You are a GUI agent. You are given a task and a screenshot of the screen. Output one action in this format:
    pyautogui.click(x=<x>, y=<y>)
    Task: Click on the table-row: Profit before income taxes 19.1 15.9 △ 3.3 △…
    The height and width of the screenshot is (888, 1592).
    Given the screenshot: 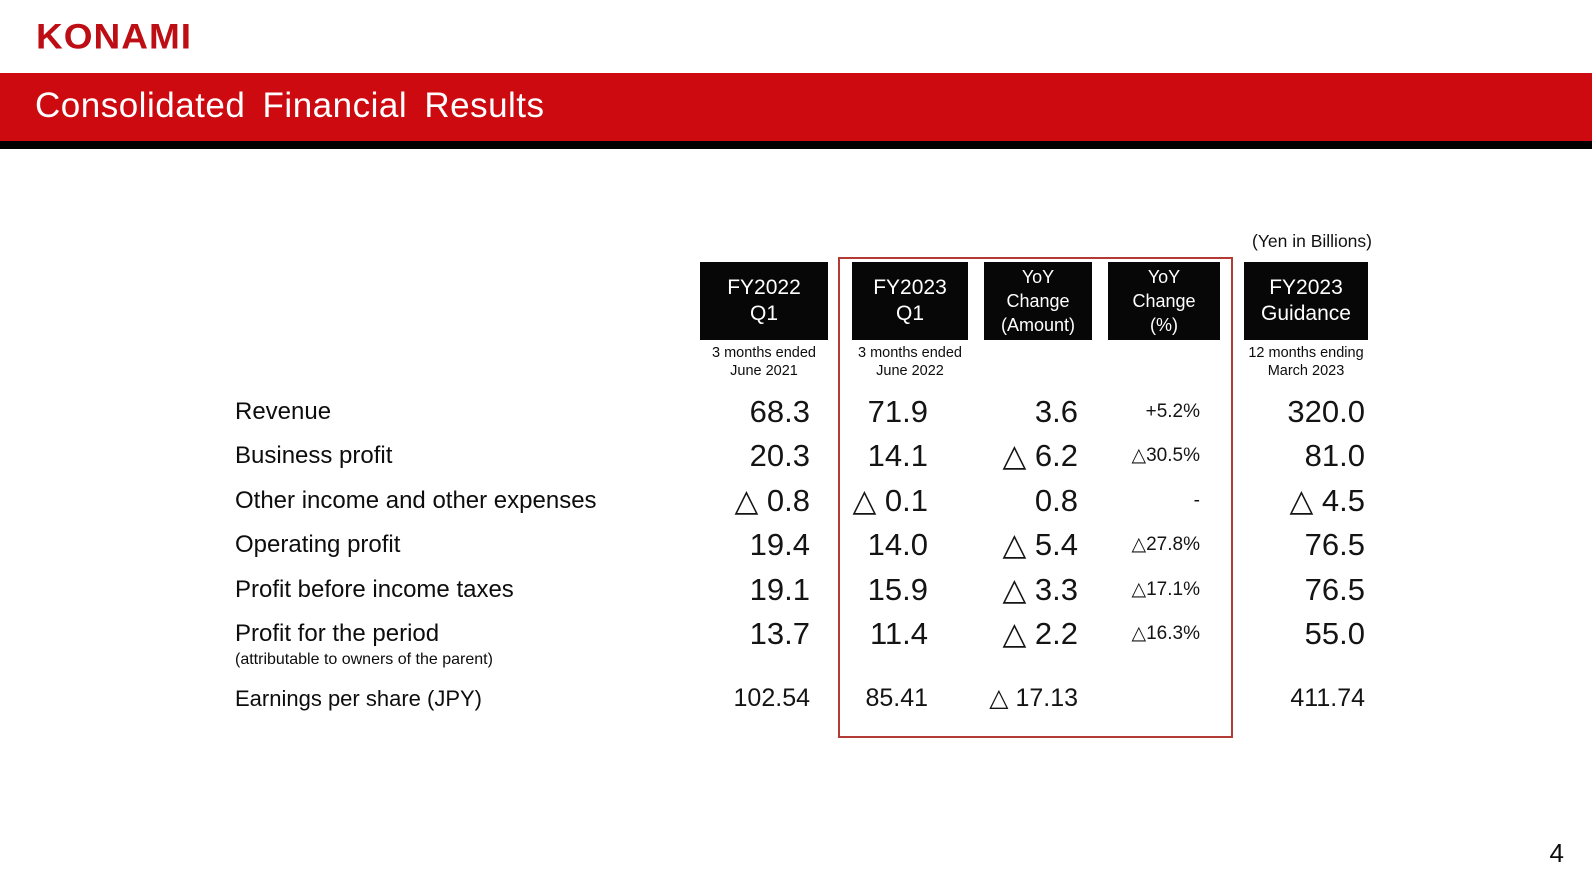 What is the action you would take?
    pyautogui.click(x=796, y=589)
    